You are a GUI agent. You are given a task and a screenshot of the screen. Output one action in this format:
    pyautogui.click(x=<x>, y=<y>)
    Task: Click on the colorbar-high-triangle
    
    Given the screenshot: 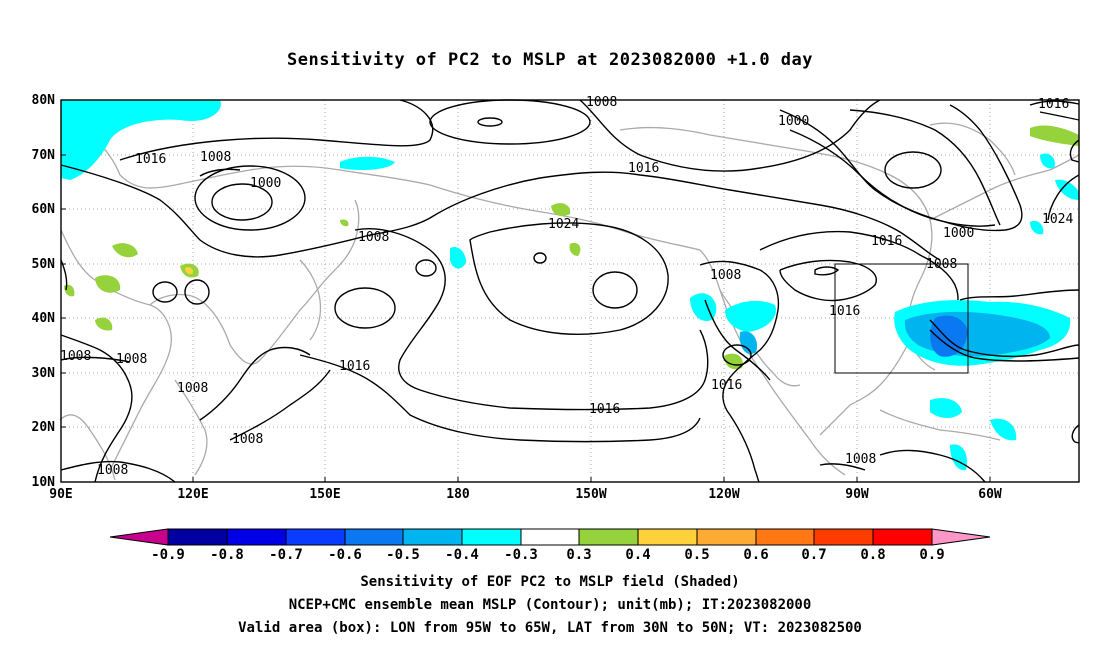 What is the action you would take?
    pyautogui.click(x=961, y=537)
    